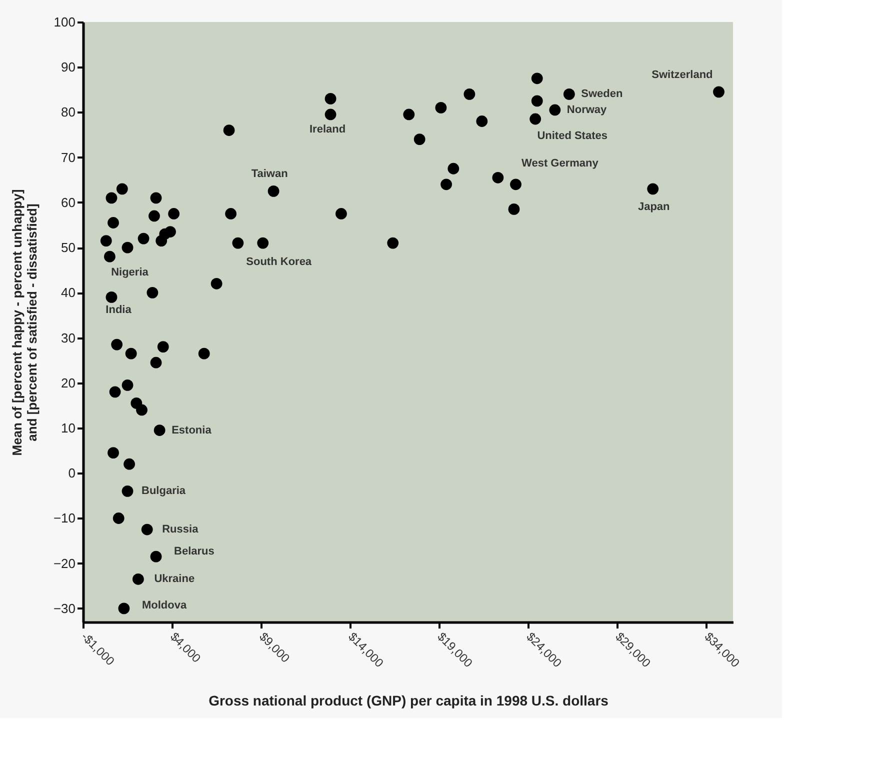  I want to click on y-tick-label: 60, so click(68, 202).